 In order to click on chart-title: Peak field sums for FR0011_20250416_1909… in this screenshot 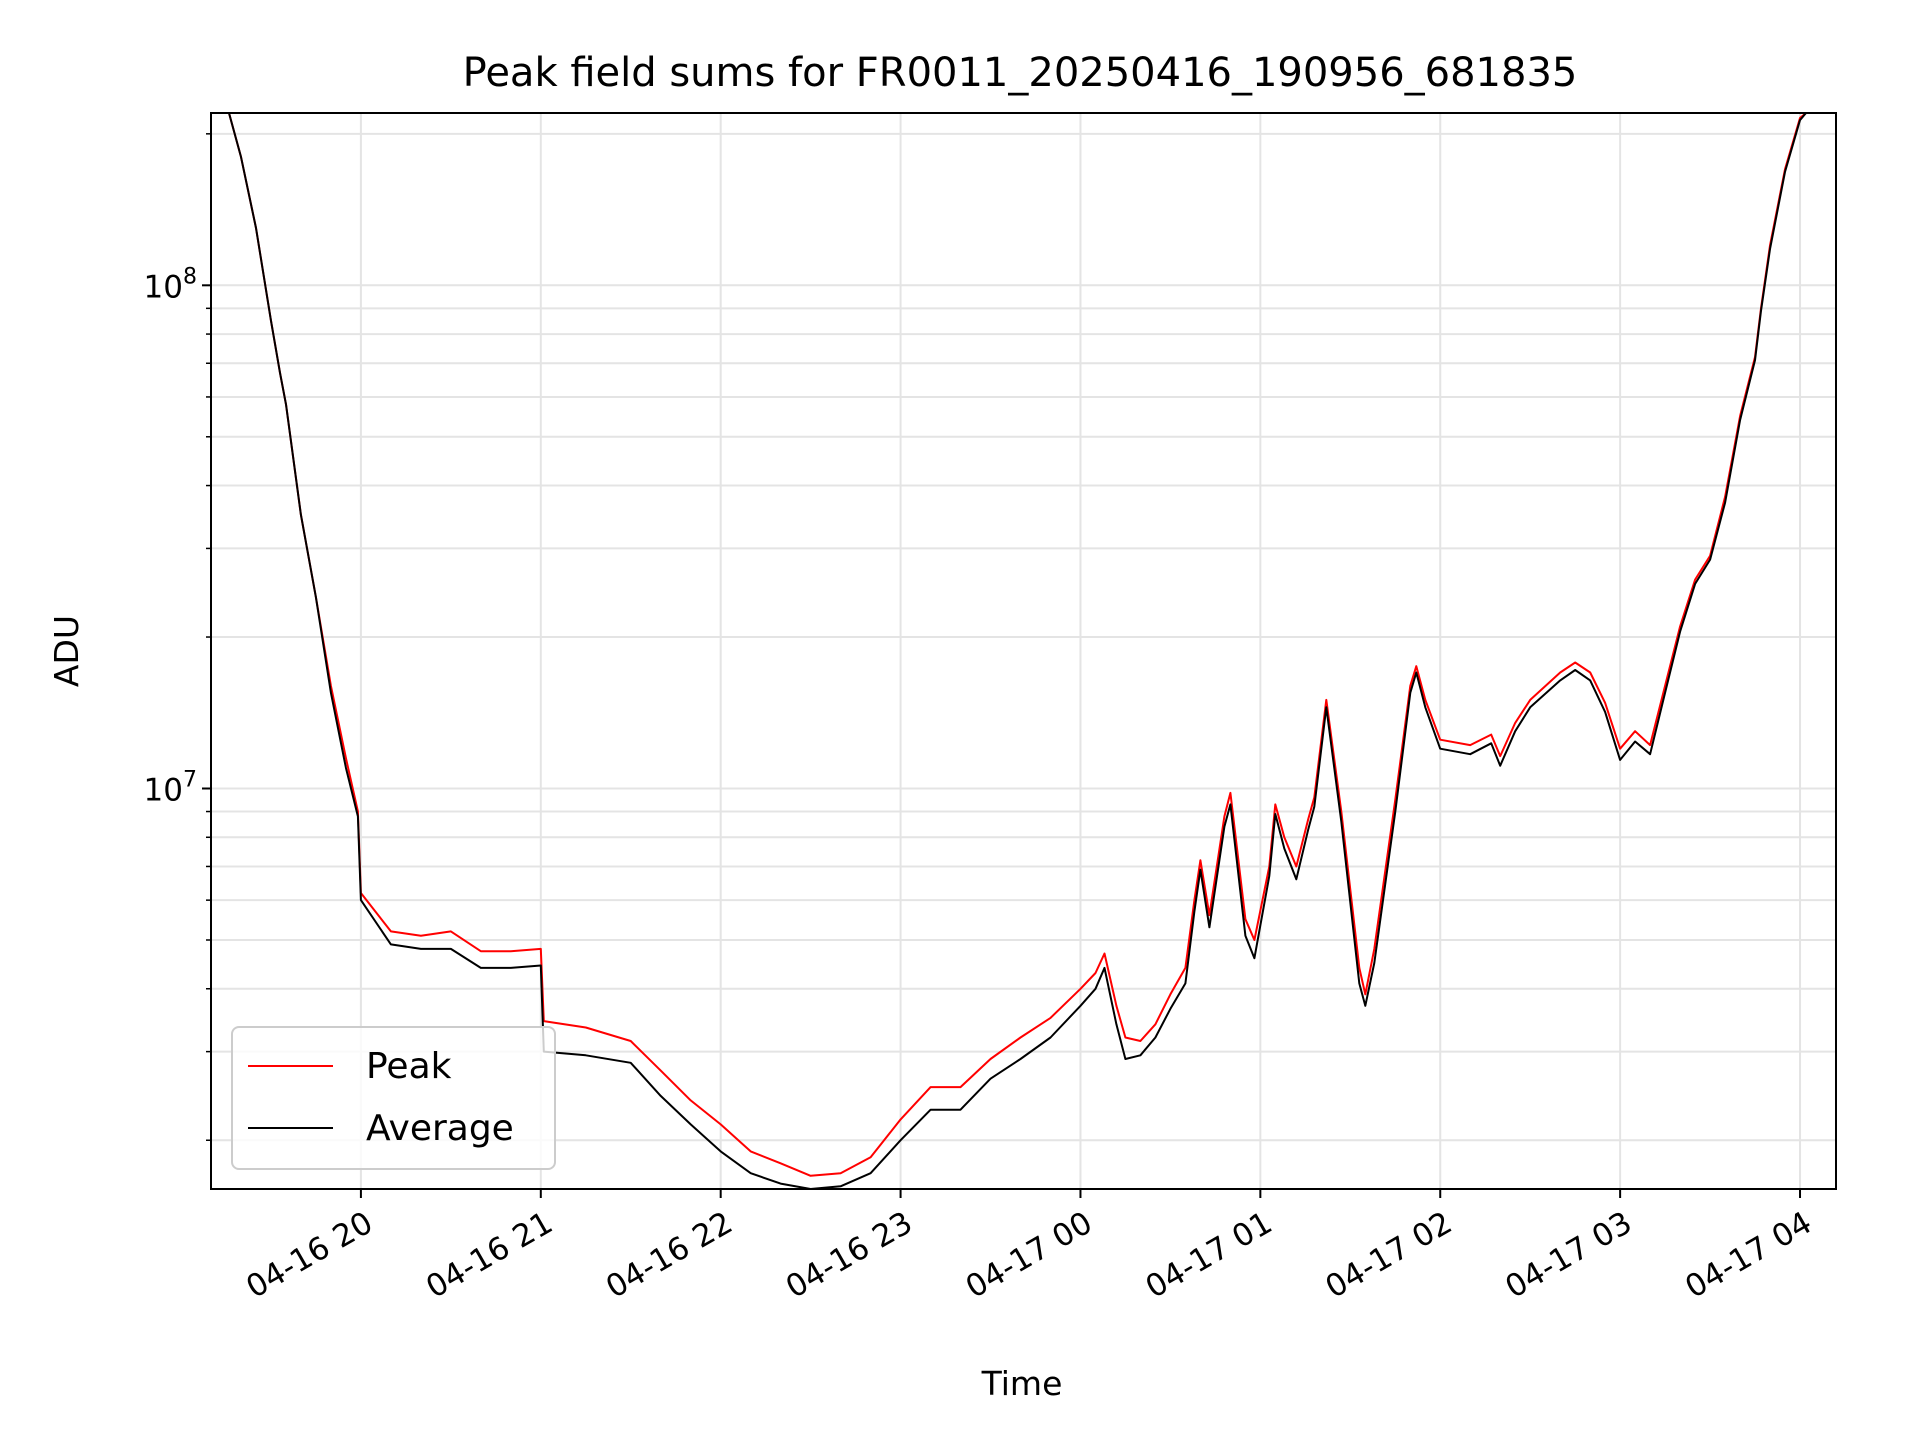, I will do `click(1020, 73)`.